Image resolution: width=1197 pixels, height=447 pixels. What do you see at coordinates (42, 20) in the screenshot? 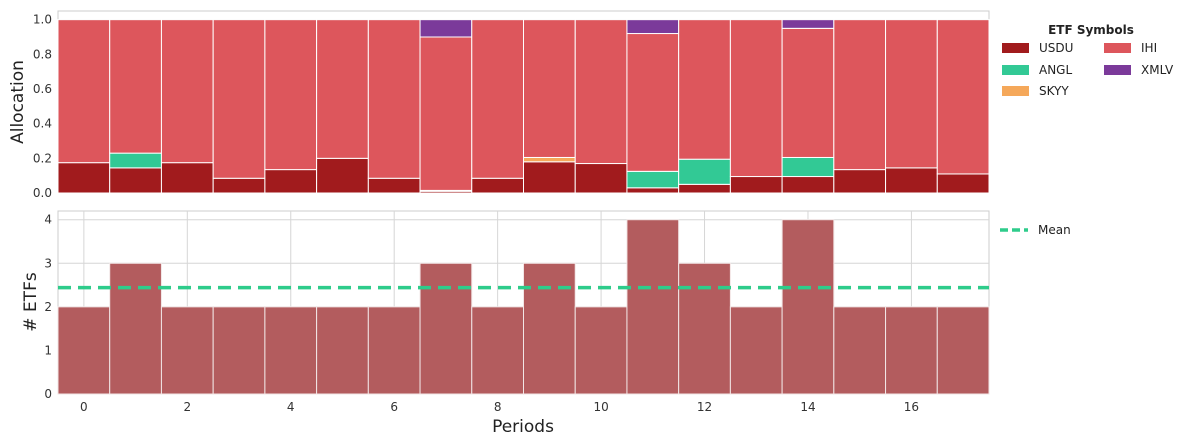
I see `top-y-tick-label: 1.0` at bounding box center [42, 20].